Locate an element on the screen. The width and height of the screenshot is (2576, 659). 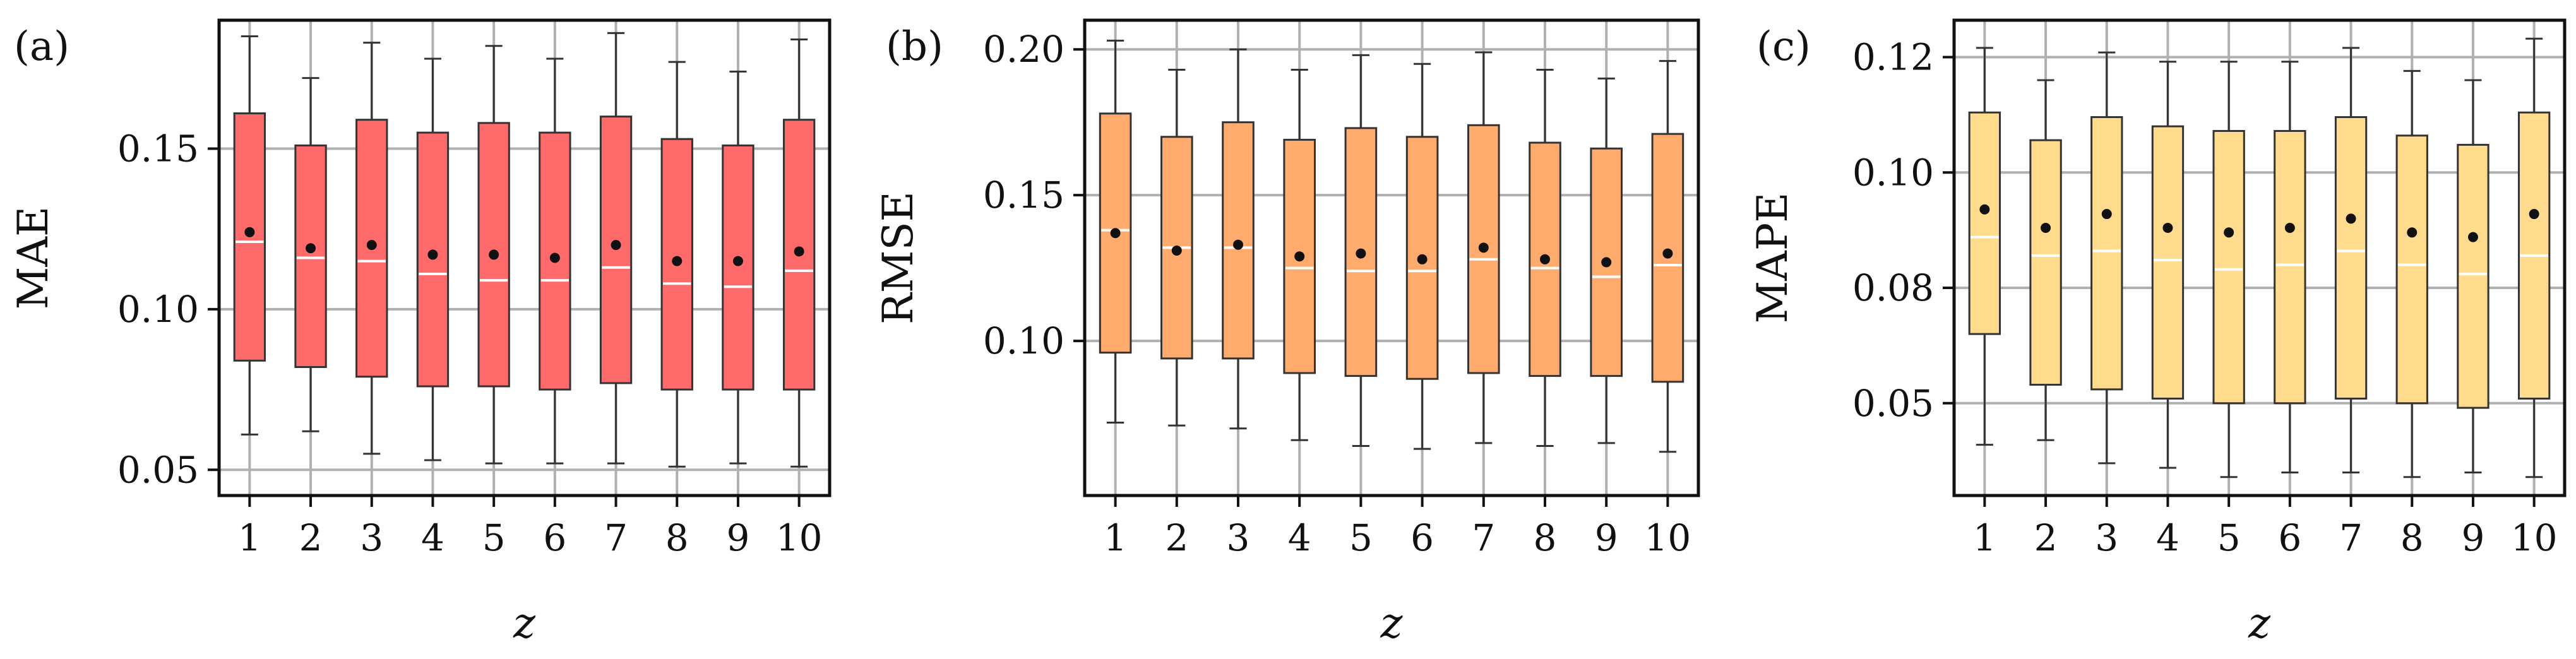
panel-label: (a) is located at coordinates (41, 46).